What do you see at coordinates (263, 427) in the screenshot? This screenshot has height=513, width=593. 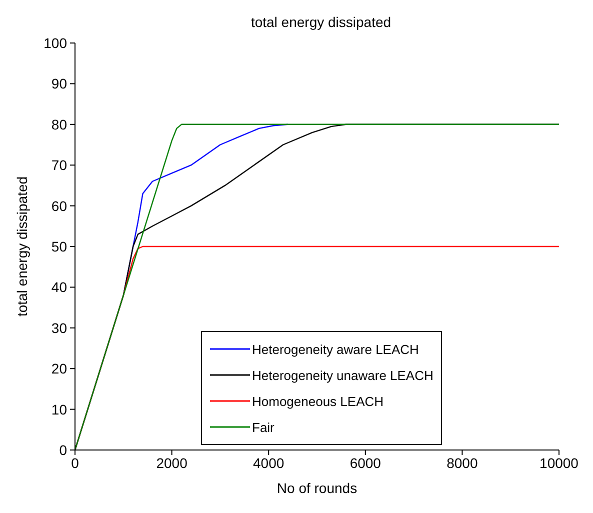 I see `legend-label: Fair` at bounding box center [263, 427].